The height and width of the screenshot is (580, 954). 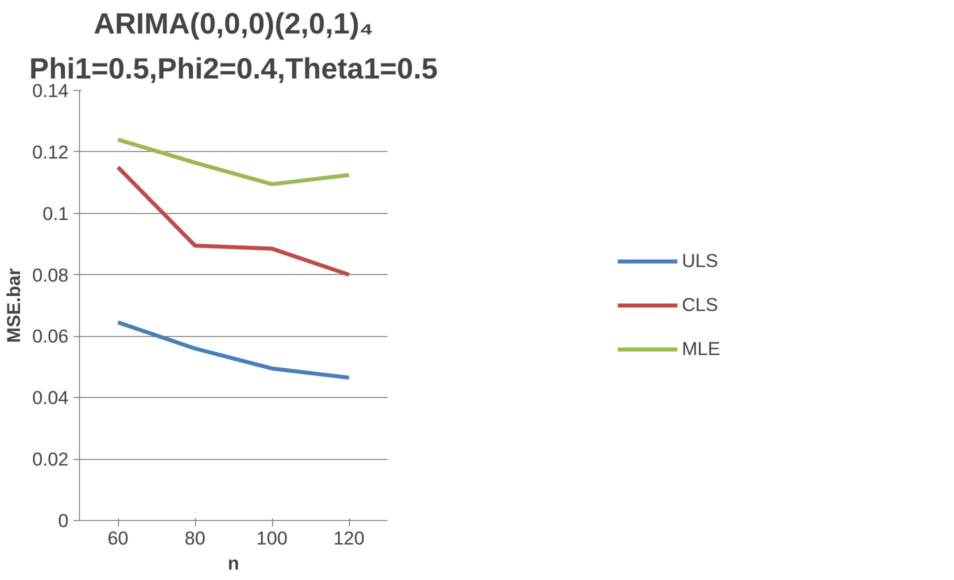 What do you see at coordinates (50, 397) in the screenshot?
I see `y-tick-label: 0.04` at bounding box center [50, 397].